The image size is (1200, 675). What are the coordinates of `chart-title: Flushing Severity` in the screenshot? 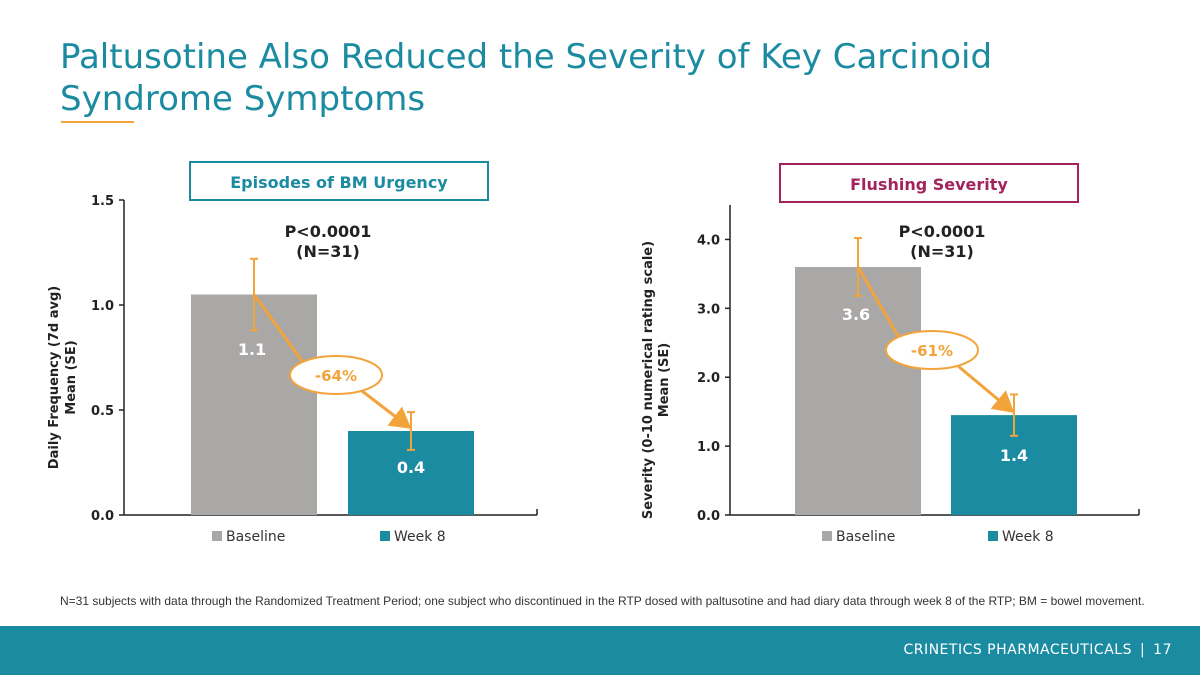 It's located at (929, 184).